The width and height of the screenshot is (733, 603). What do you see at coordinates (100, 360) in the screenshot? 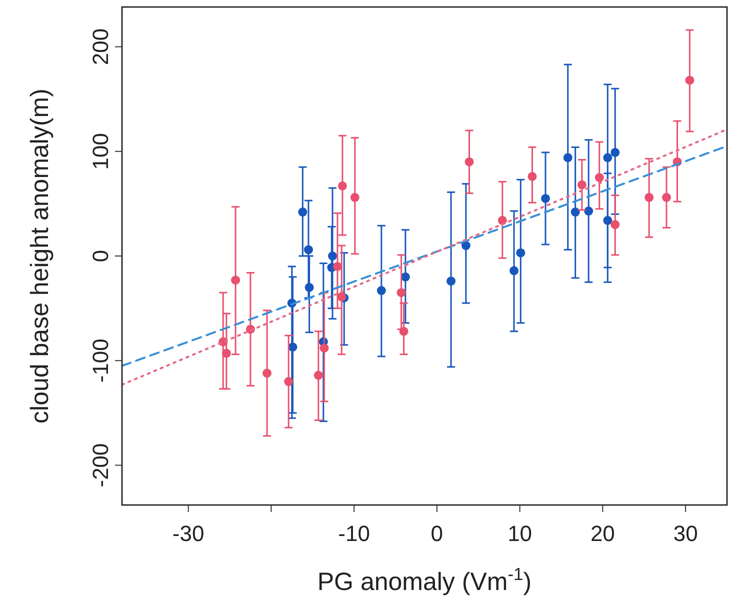
I see `y-tick-label: -100` at bounding box center [100, 360].